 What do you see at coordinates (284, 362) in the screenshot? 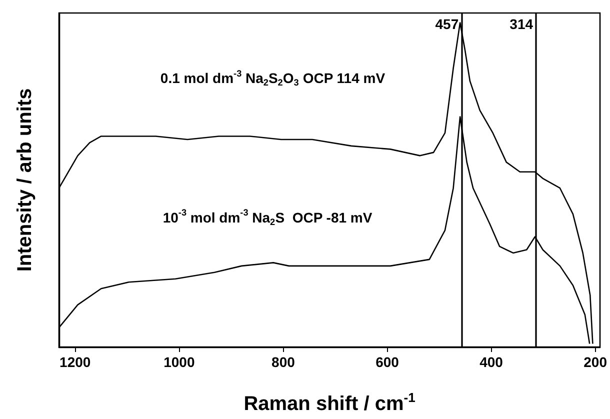
I see `x-tick-label: 800` at bounding box center [284, 362].